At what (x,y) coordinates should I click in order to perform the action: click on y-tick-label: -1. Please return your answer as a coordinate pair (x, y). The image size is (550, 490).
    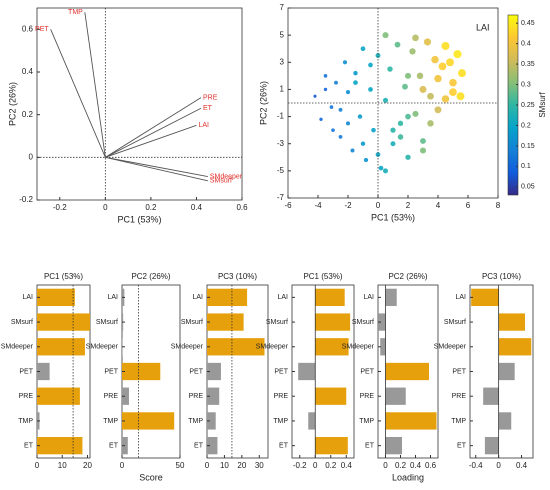
    Looking at the image, I should click on (281, 116).